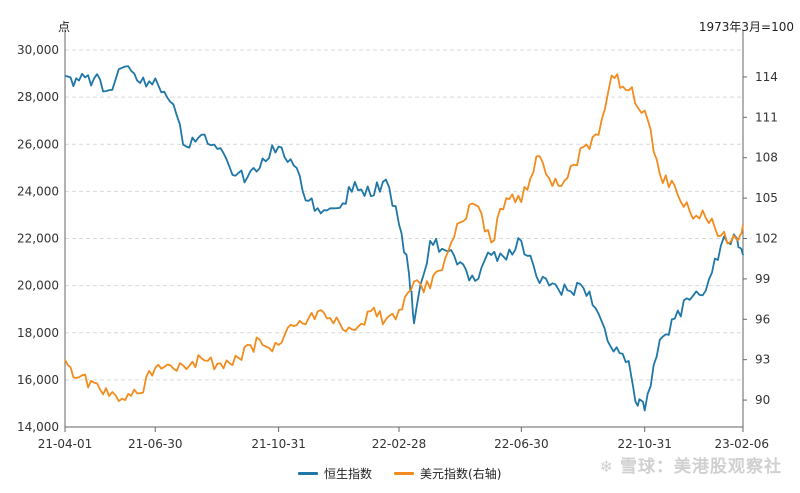  Describe the element at coordinates (606, 466) in the screenshot. I see `snowball-logo-icon: ❄` at that location.